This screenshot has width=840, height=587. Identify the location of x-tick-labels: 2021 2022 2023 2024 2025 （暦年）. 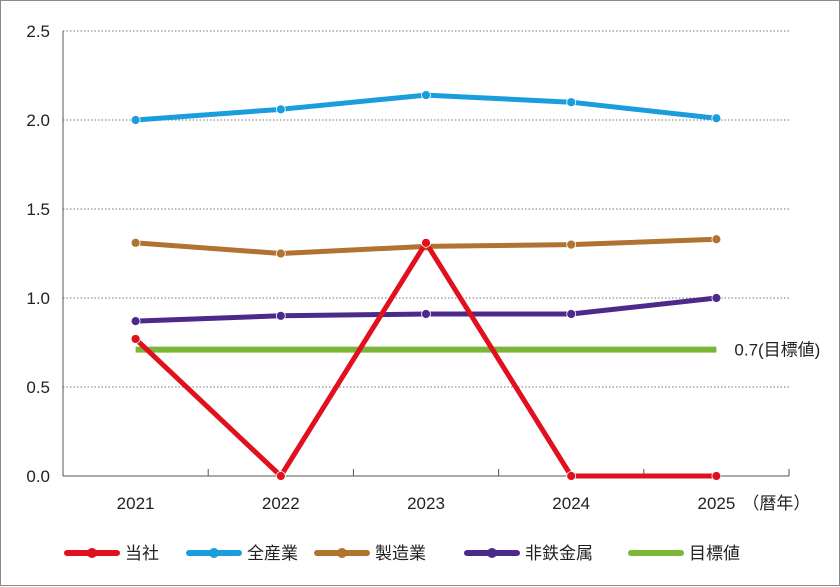
(464, 503).